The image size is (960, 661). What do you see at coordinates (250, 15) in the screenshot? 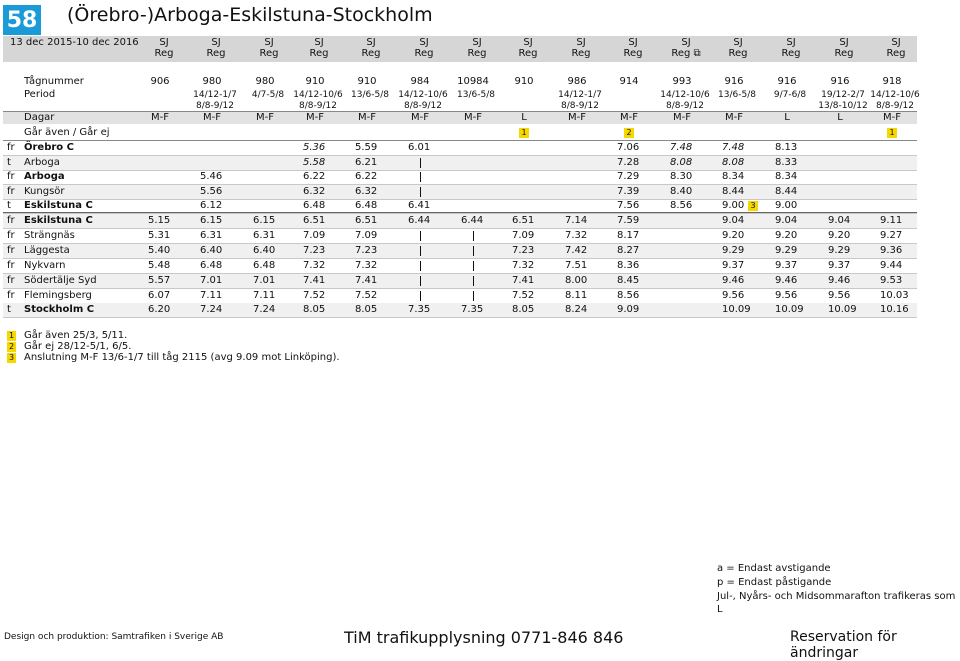
I see `page-title: (Örebro-)Arboga-Eskilstuna-Stockholm` at bounding box center [250, 15].